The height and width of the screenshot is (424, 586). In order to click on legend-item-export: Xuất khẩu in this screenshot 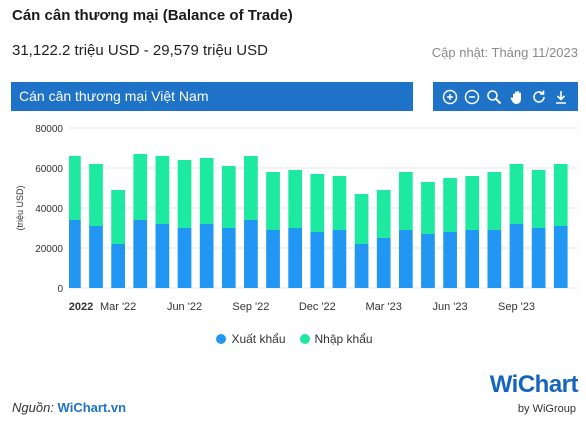, I will do `click(251, 339)`.